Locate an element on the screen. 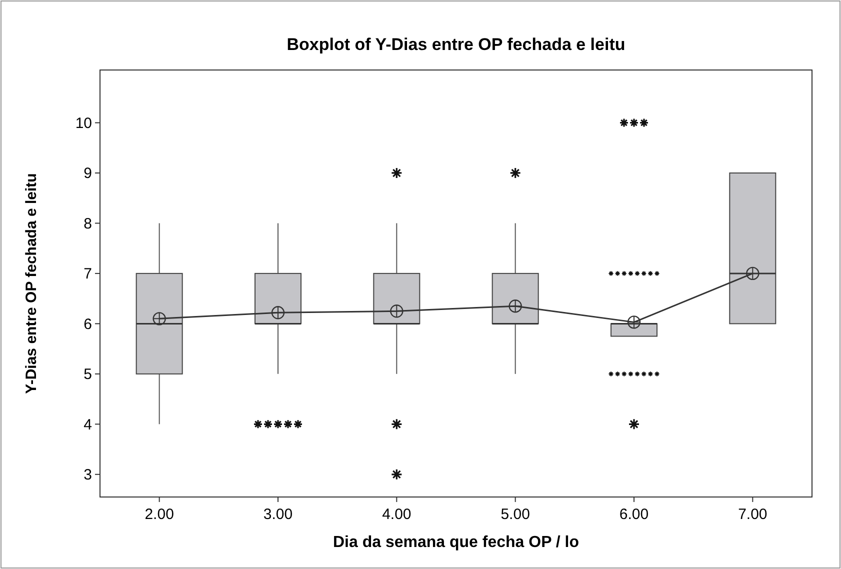  y-tick-label: 6 is located at coordinates (88, 324).